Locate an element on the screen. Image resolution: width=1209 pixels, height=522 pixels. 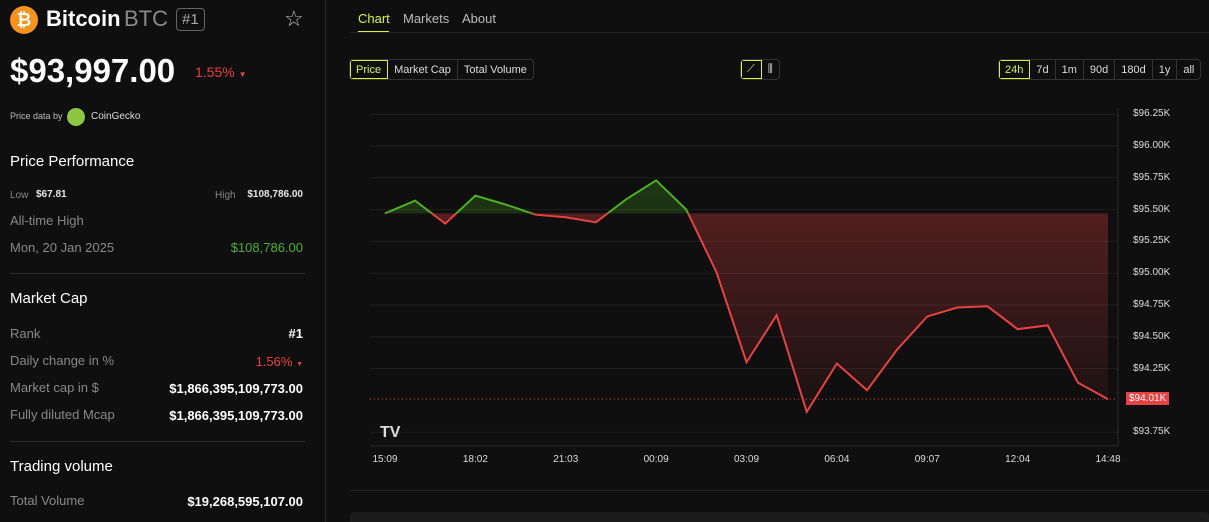
y-tick-label: $94.75K is located at coordinates (1152, 304).